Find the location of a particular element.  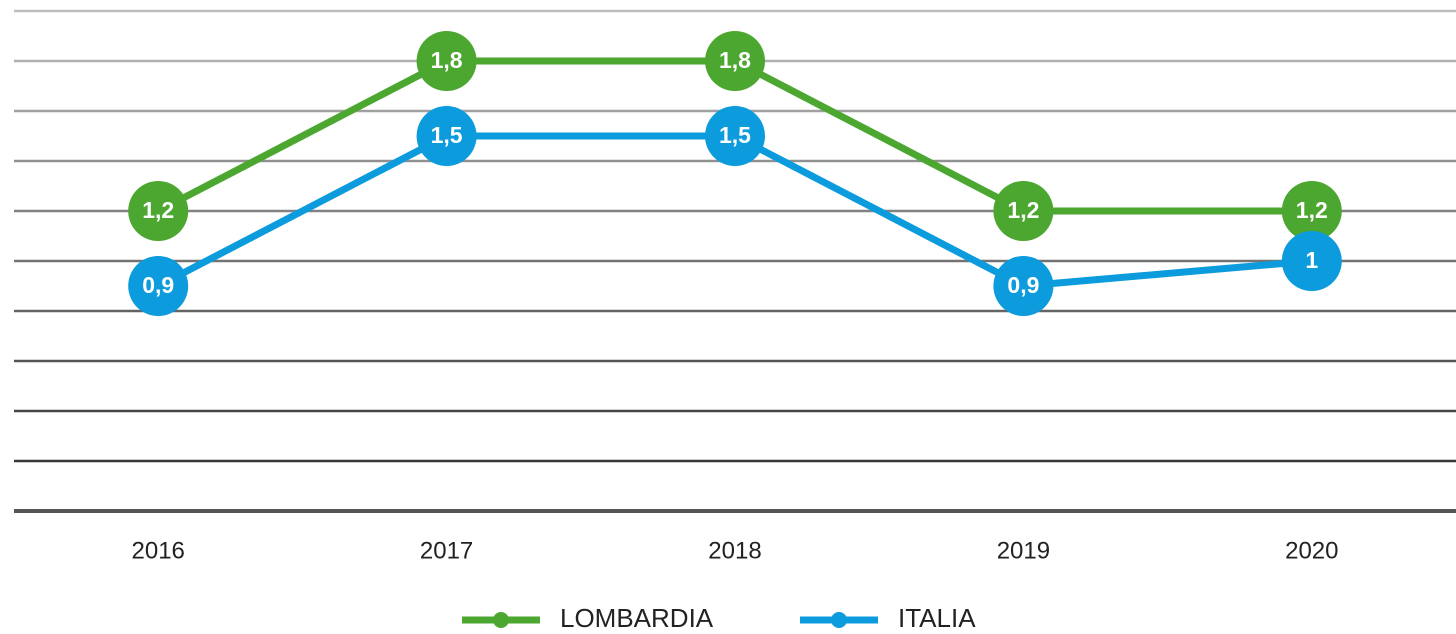

data-label: 1 is located at coordinates (1311, 260).